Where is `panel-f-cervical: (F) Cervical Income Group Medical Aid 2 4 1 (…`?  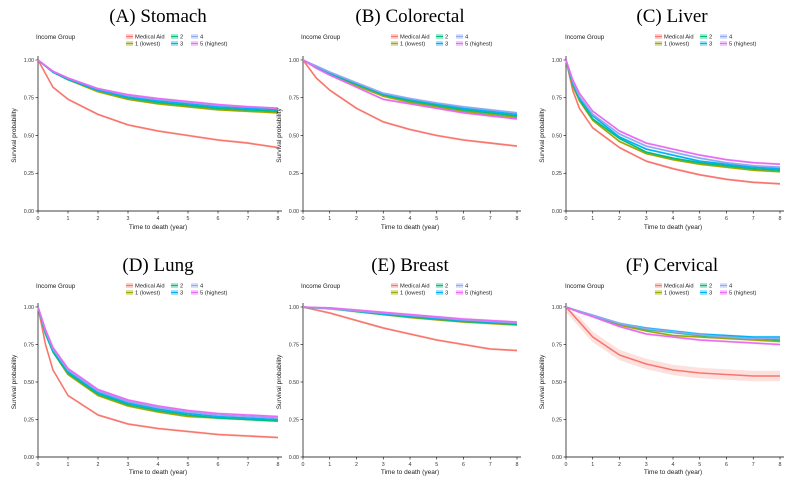 panel-f-cervical: (F) Cervical Income Group Medical Aid 2 4 1 (… is located at coordinates (661, 365).